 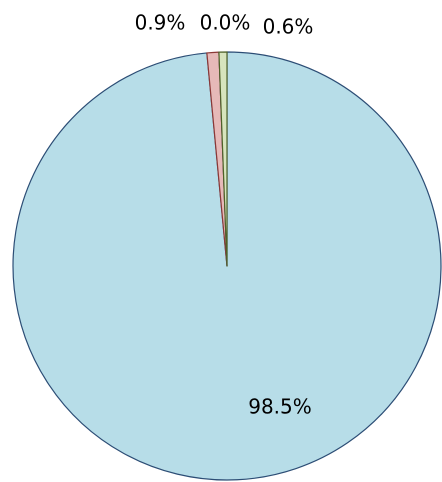 What do you see at coordinates (160, 23) in the screenshot?
I see `data-label: 0.9%` at bounding box center [160, 23].